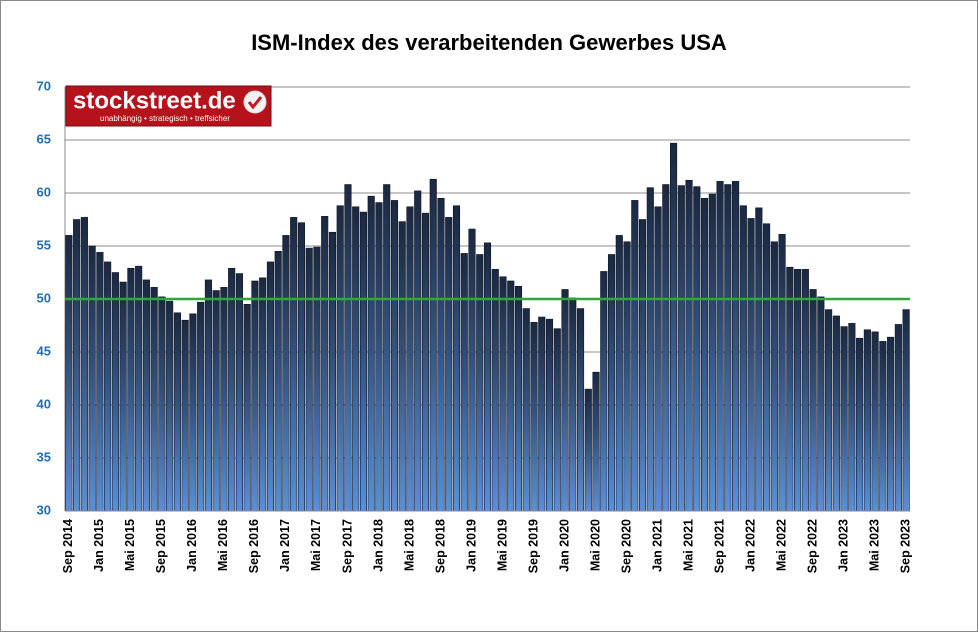 This screenshot has height=632, width=978. What do you see at coordinates (44, 138) in the screenshot?
I see `y-tick-label: 65` at bounding box center [44, 138].